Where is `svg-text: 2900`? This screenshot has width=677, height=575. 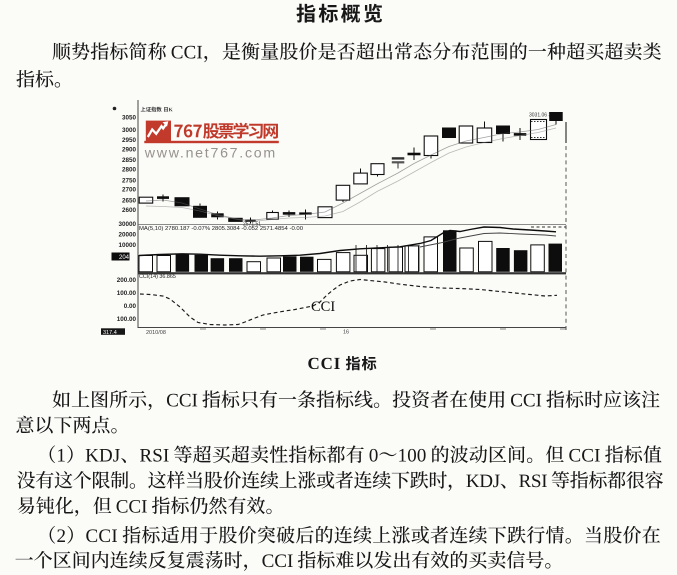 svg-text: 2900 is located at coordinates (129, 150).